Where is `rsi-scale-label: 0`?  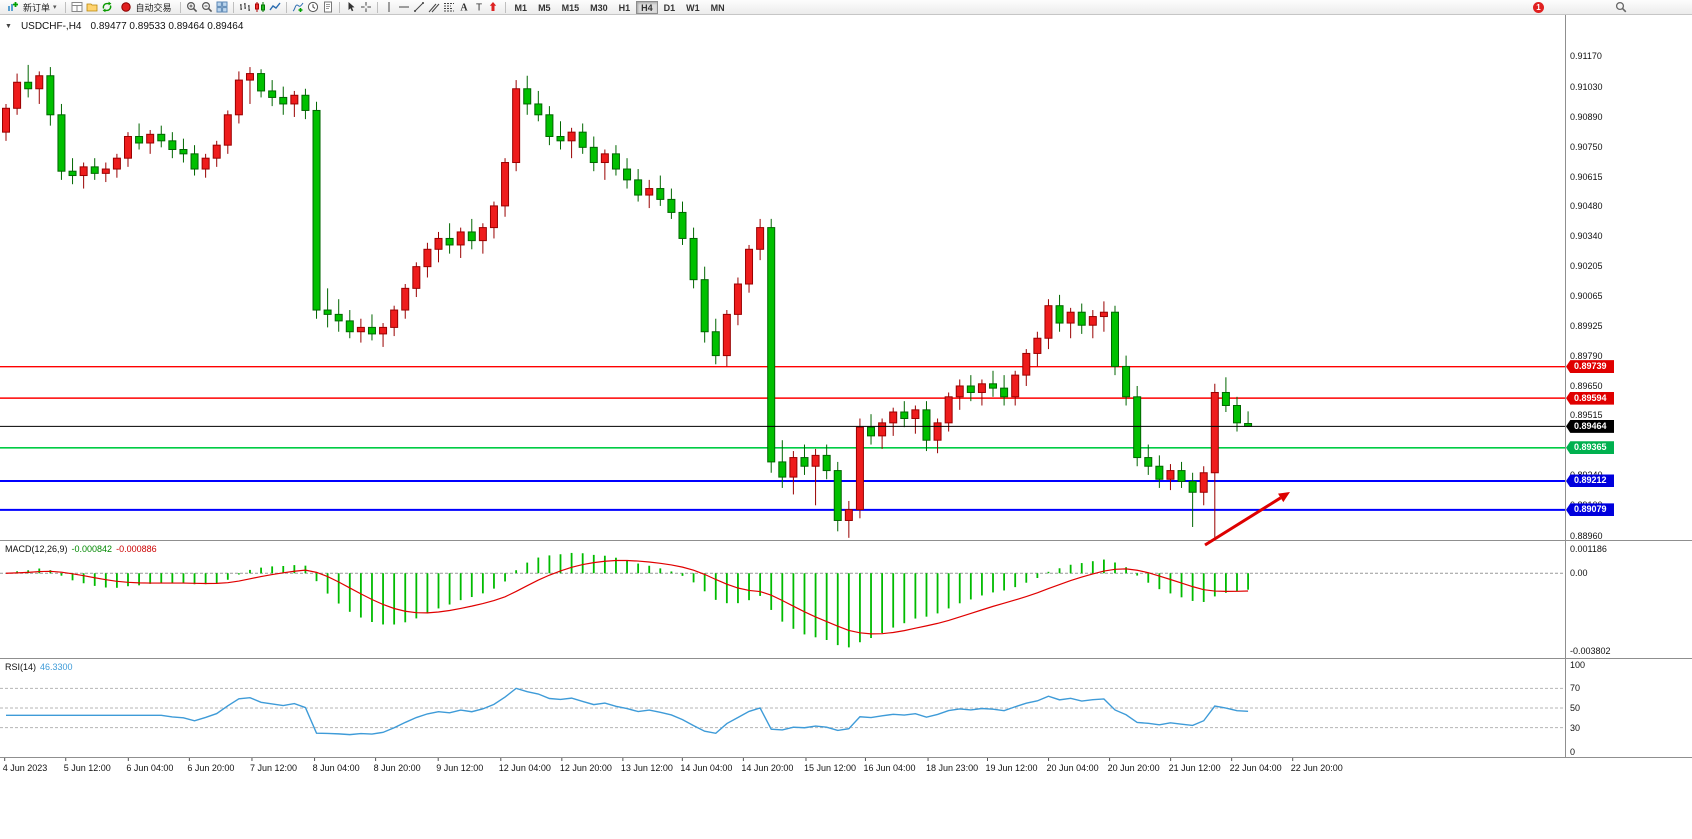 rsi-scale-label: 0 is located at coordinates (1573, 752).